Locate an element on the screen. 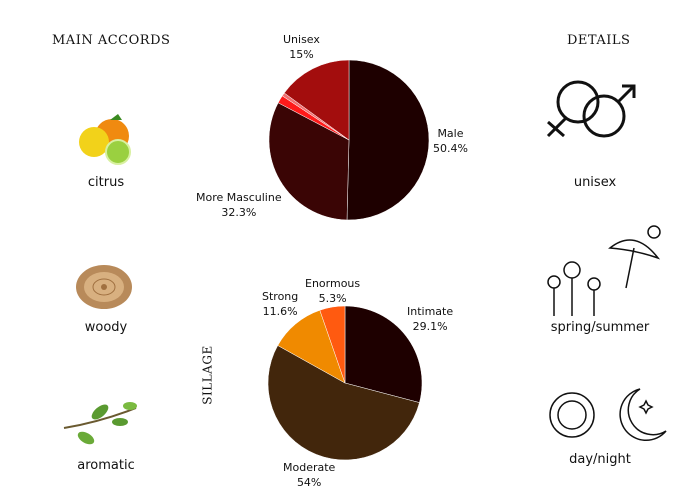  pie2-label-moderate: Moderate 54% is located at coordinates (309, 475).